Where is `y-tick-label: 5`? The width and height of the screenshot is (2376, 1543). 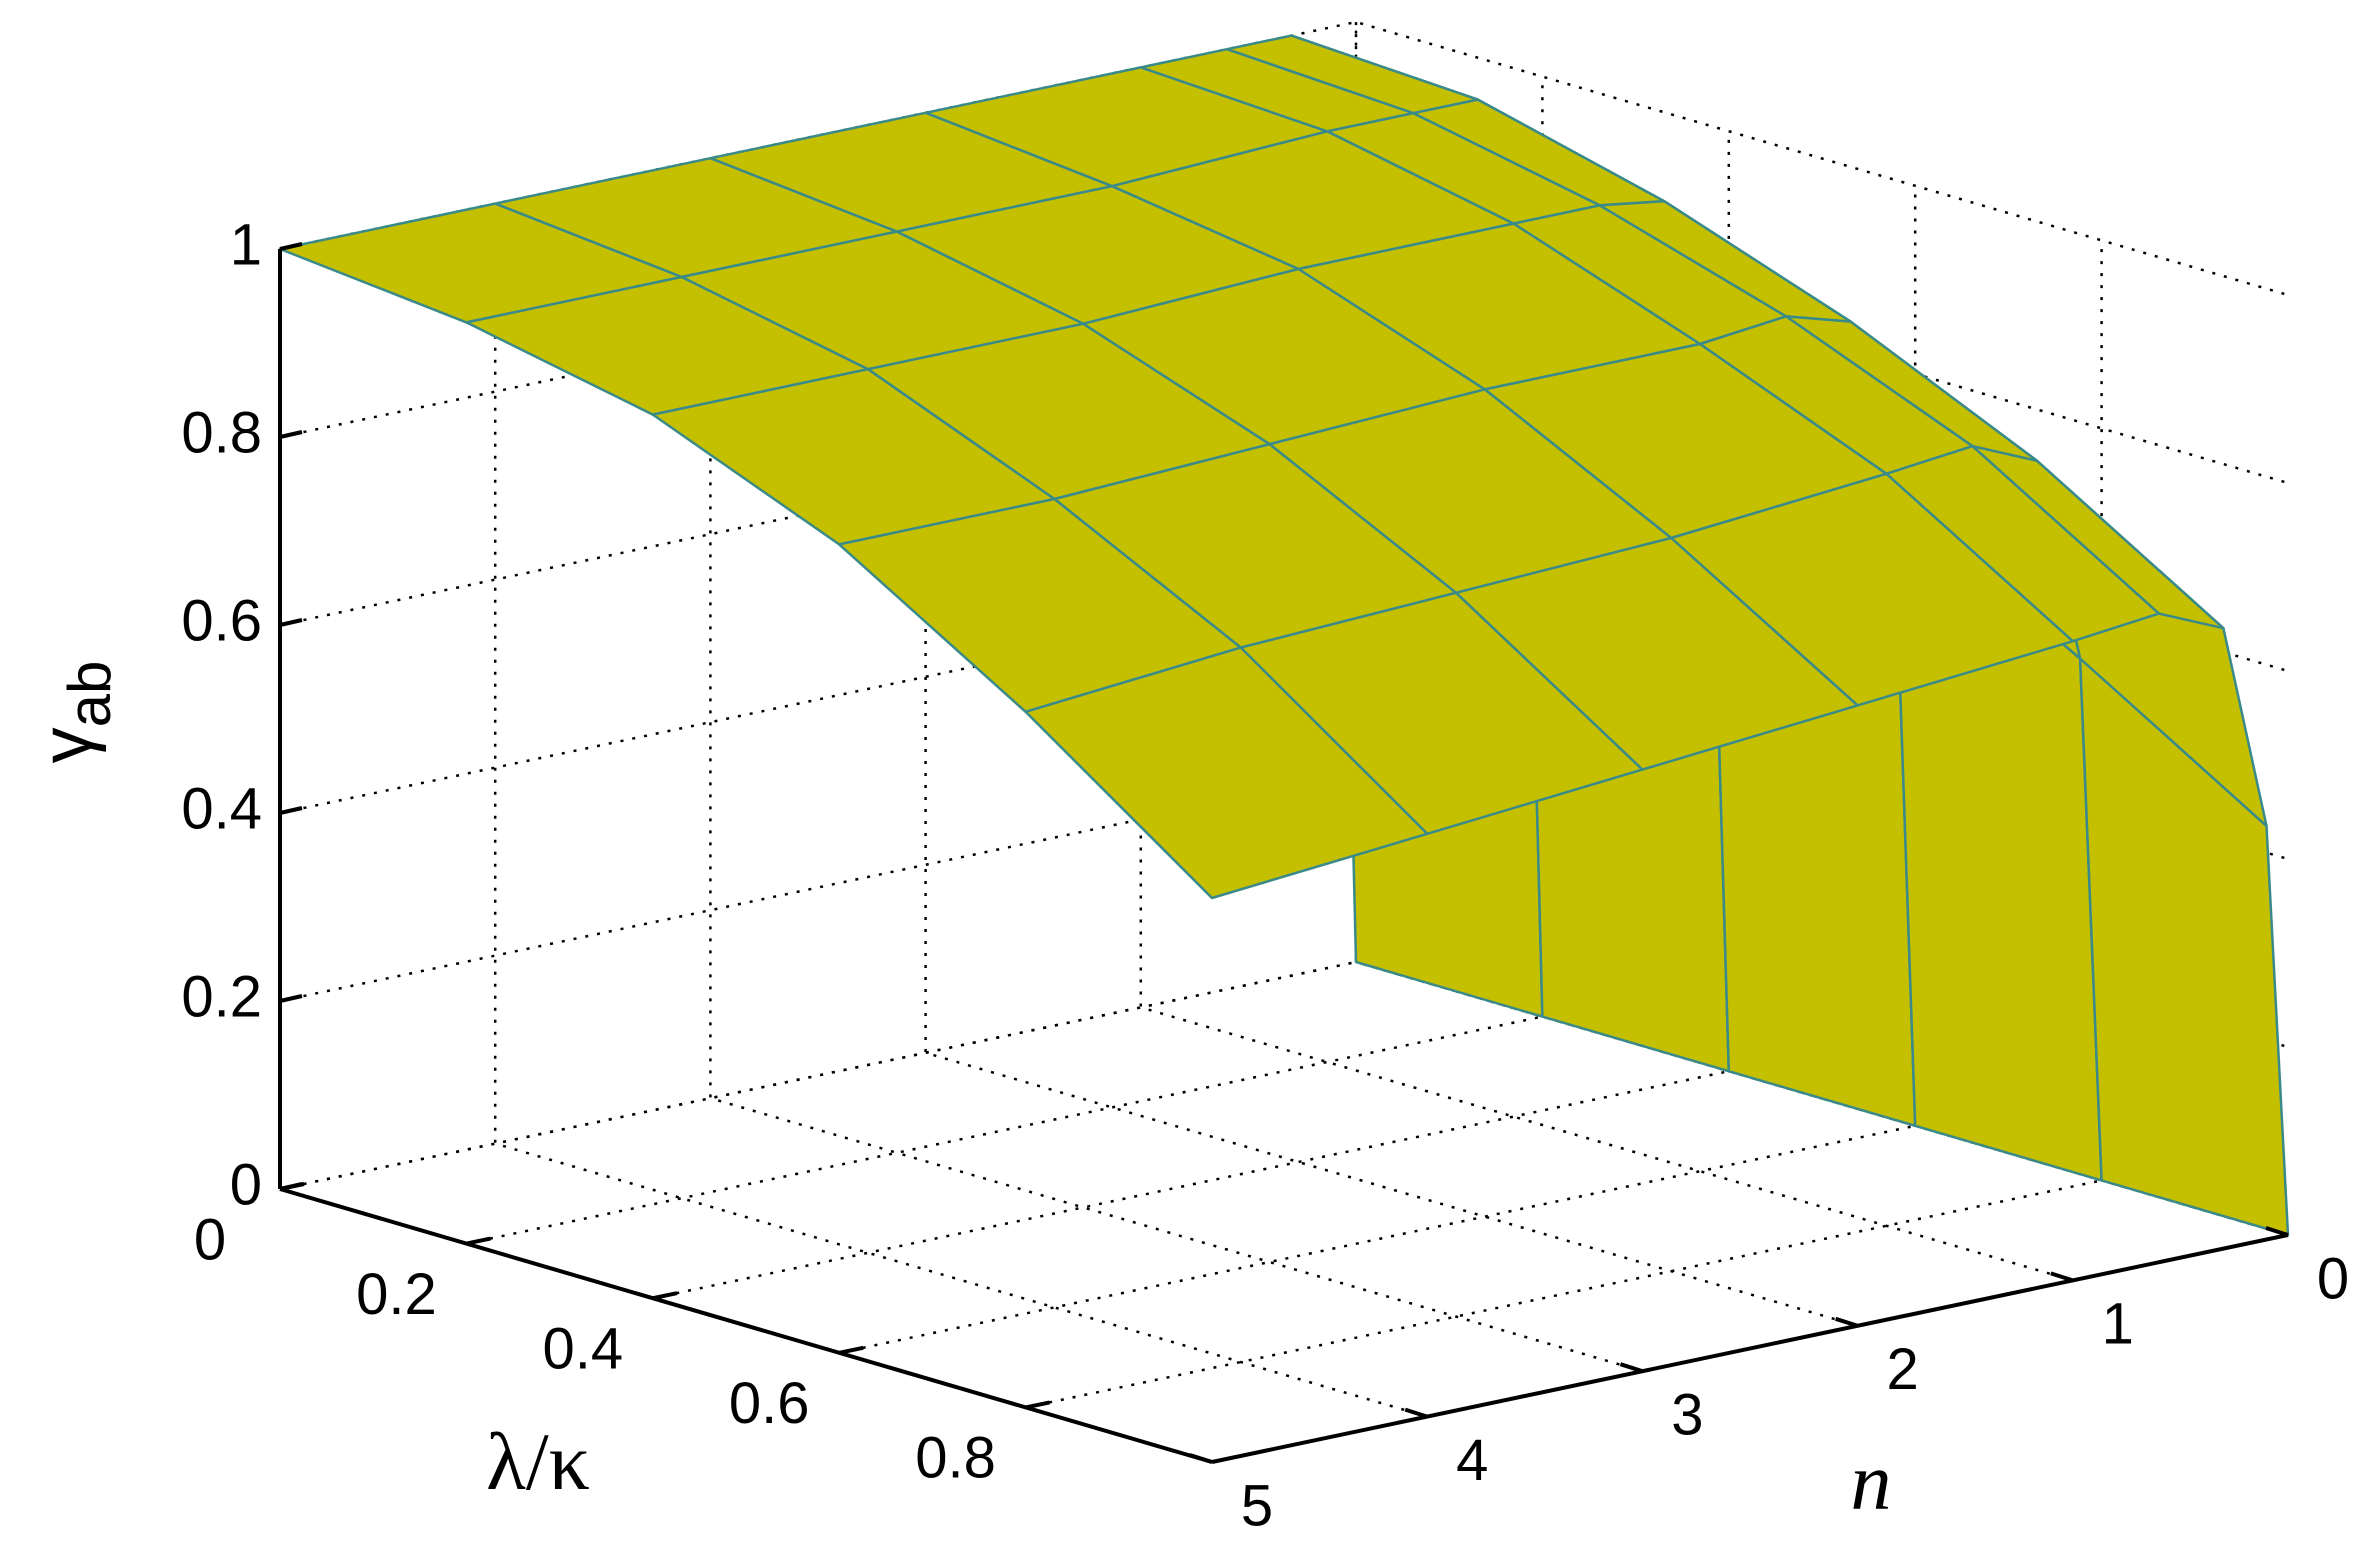 y-tick-label: 5 is located at coordinates (1257, 1505).